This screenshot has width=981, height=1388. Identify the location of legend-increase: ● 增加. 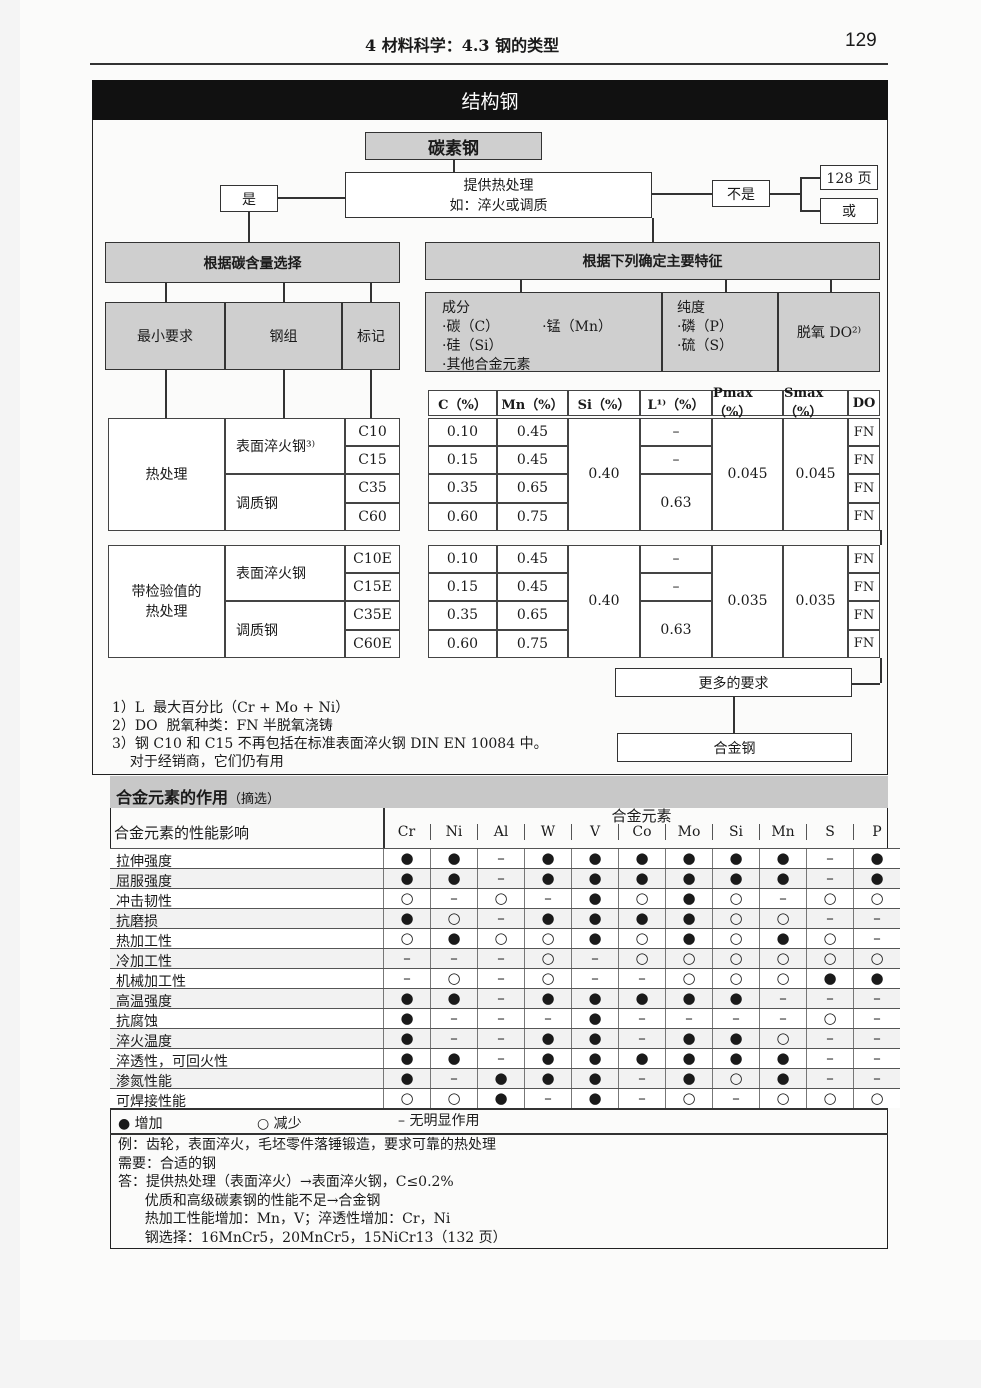
(140, 1124).